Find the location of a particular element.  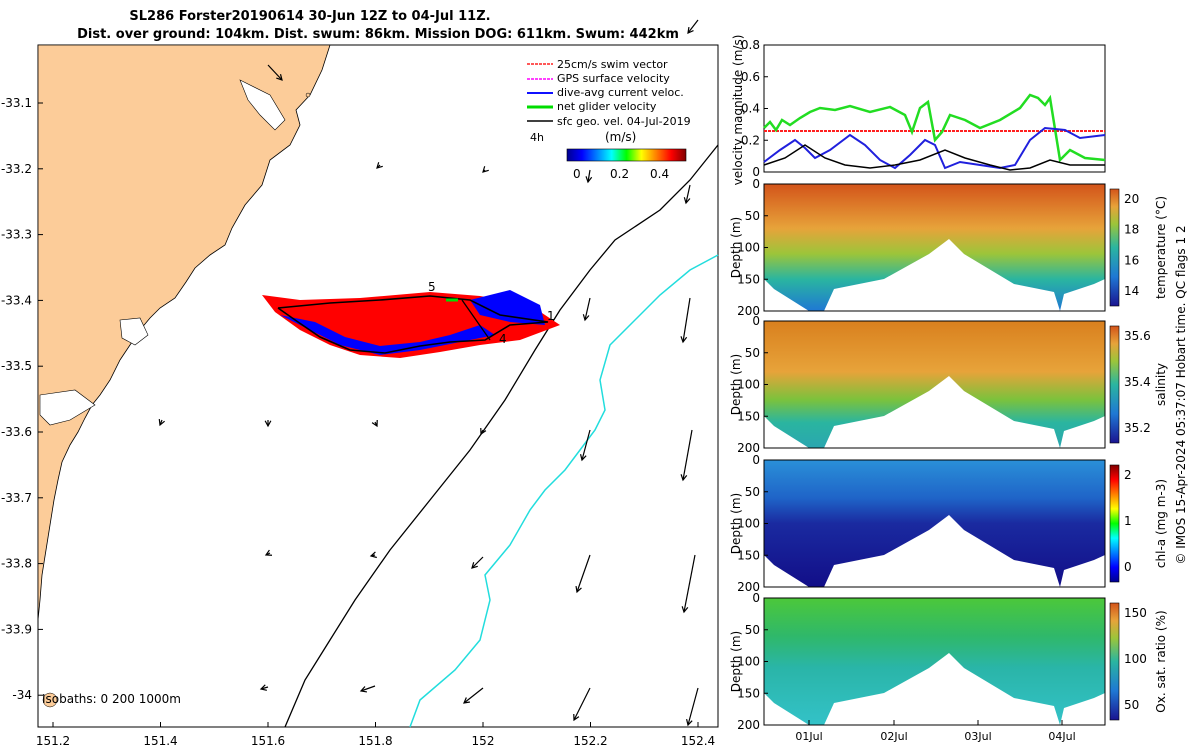

colorbar-tick-label: 35.6 is located at coordinates (1137, 336).